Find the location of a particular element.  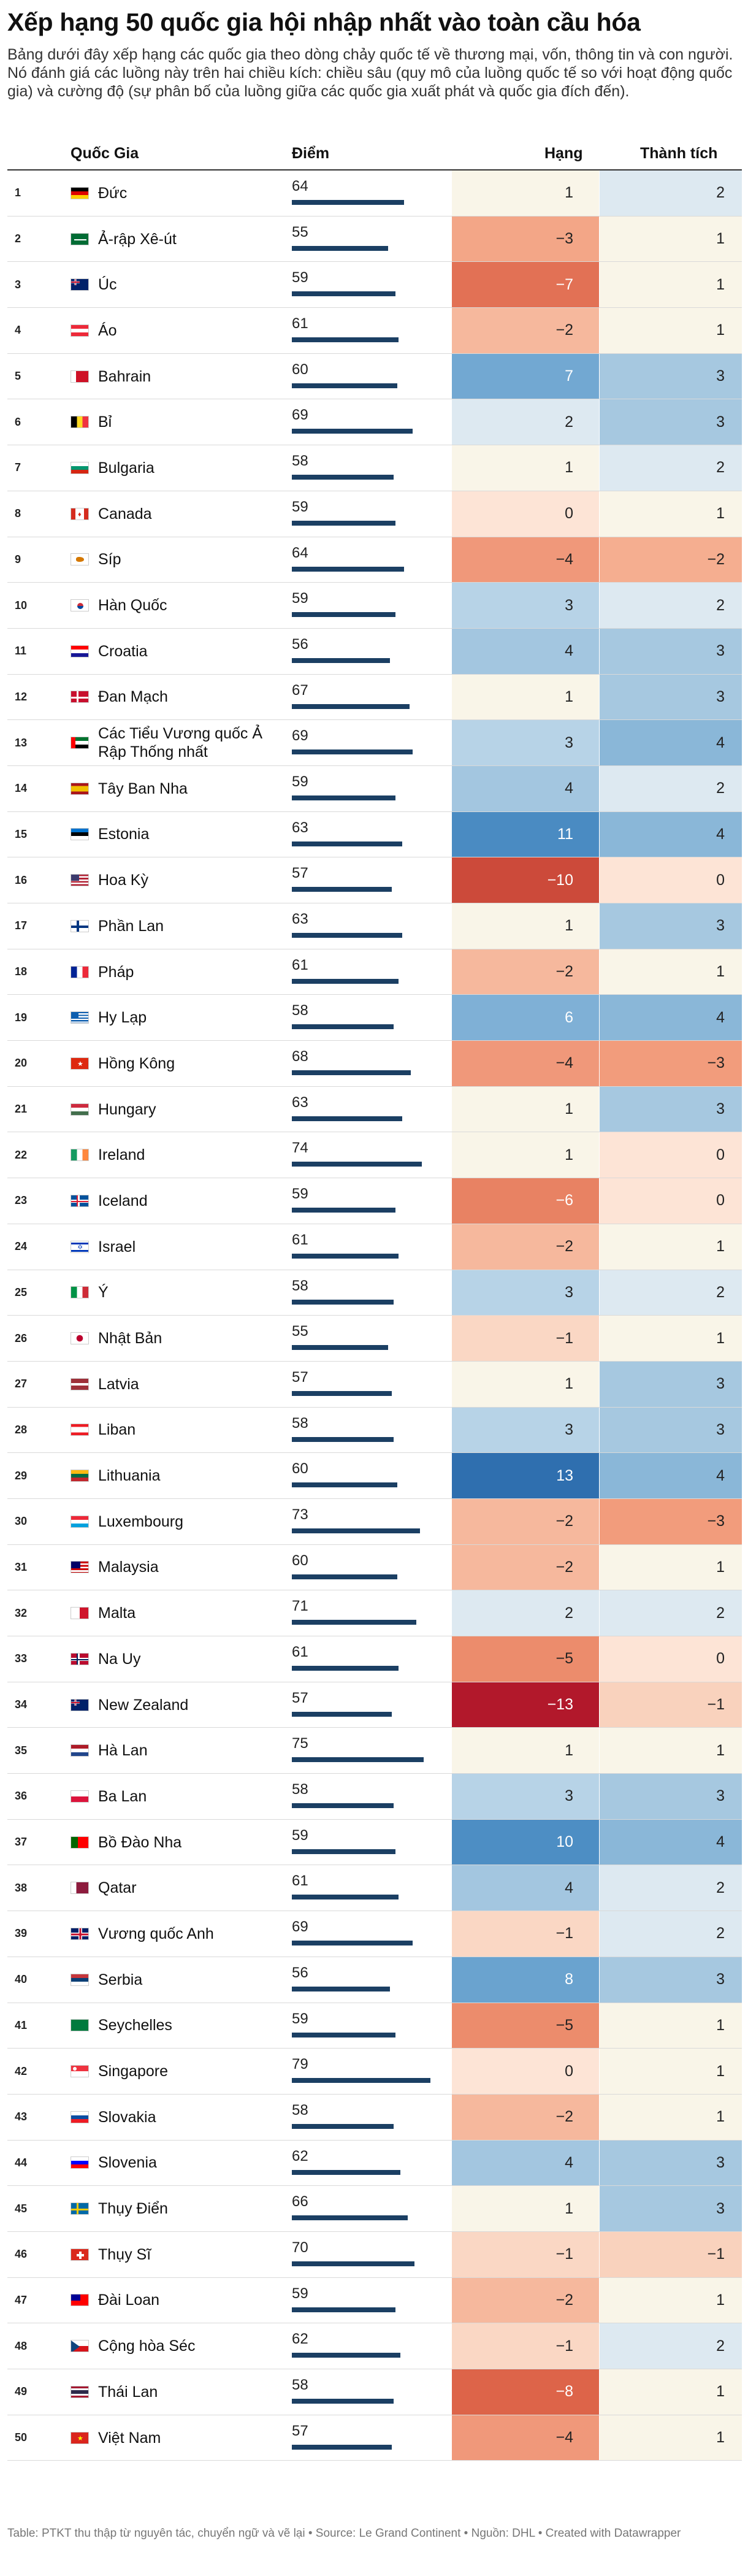

table-row: 29 Lithuania 60 13 4 is located at coordinates (375, 1476).